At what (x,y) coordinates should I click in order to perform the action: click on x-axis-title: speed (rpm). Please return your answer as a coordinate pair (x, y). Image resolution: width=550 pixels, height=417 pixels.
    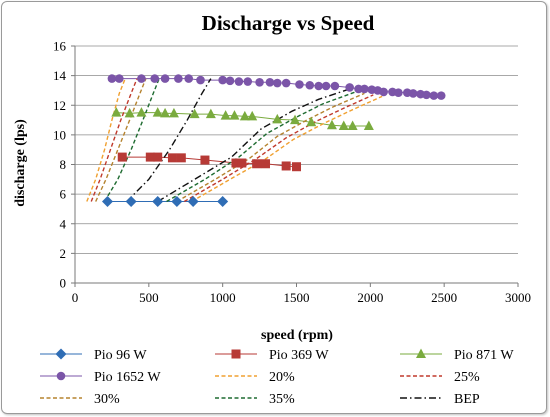
    Looking at the image, I should click on (297, 335).